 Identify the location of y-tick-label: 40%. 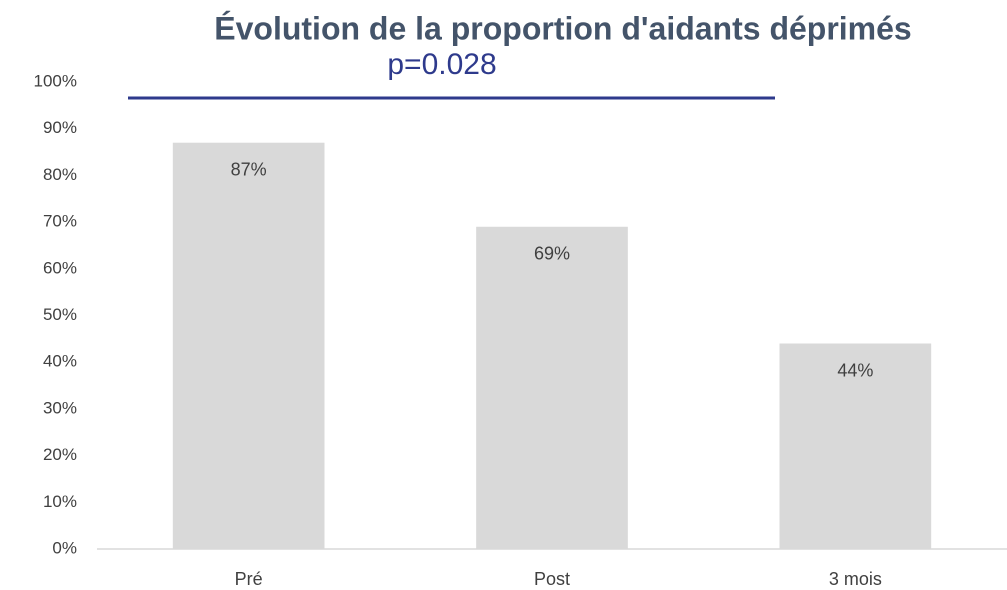
(60, 361).